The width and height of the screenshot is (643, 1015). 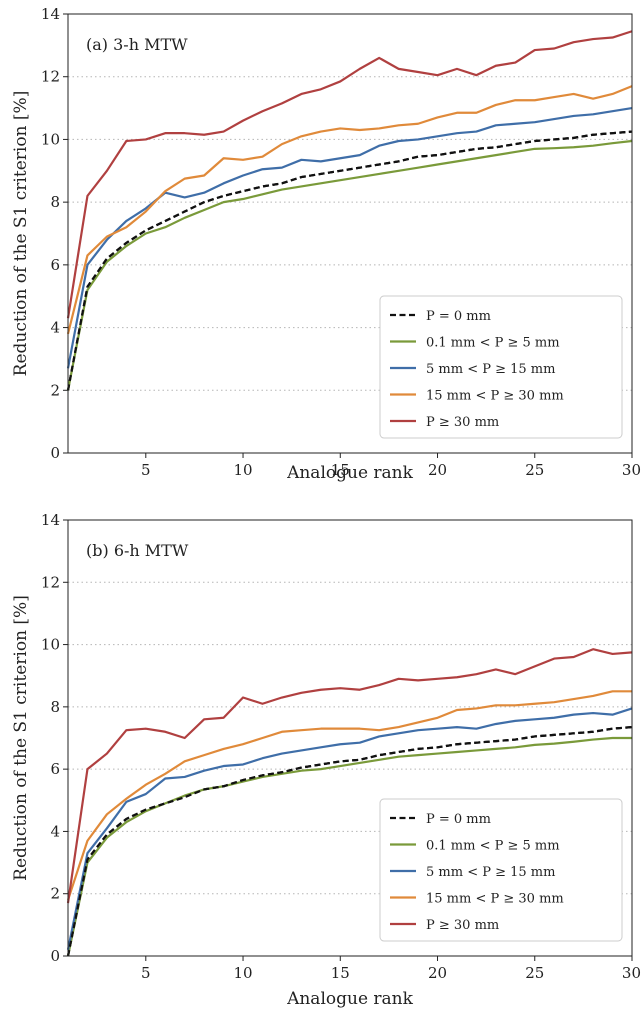 I want to click on chart0-xtick-label-3: 20, so click(x=437, y=470).